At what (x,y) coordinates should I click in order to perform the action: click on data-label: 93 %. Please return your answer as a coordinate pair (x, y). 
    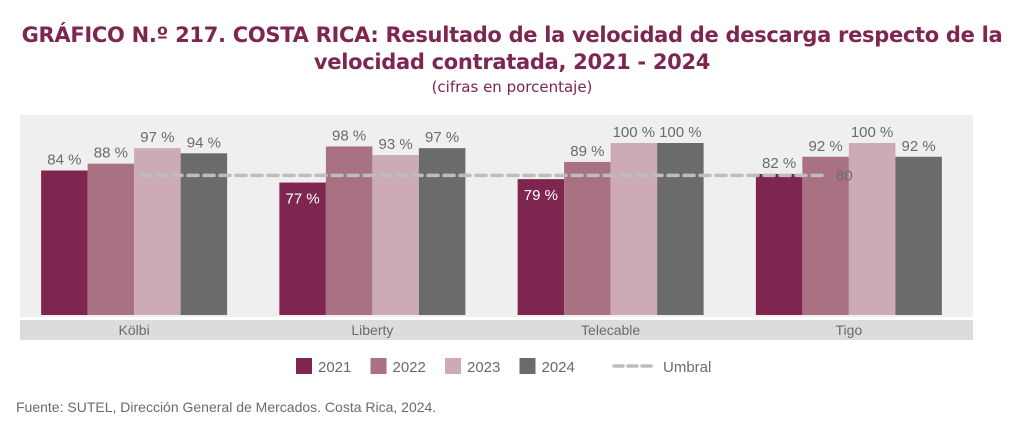
    Looking at the image, I should click on (396, 144).